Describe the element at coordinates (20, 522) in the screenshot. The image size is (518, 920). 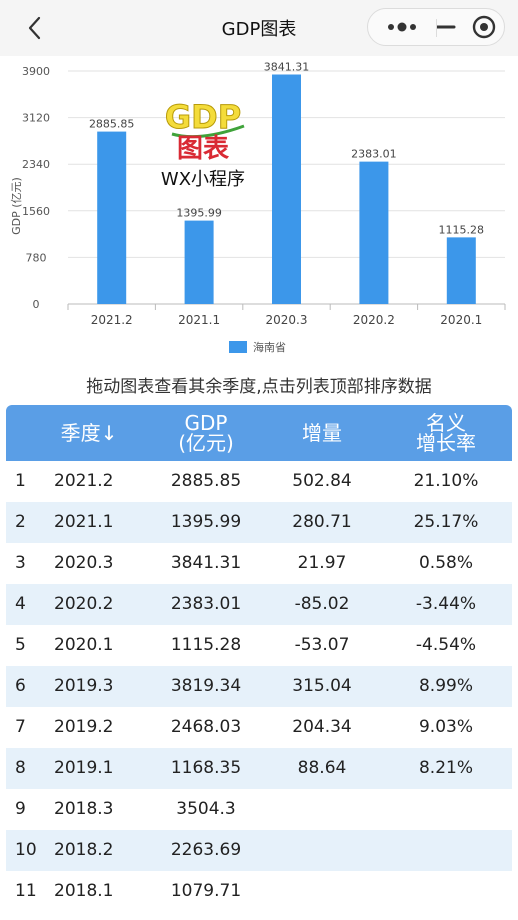
I see `row-index: 2` at that location.